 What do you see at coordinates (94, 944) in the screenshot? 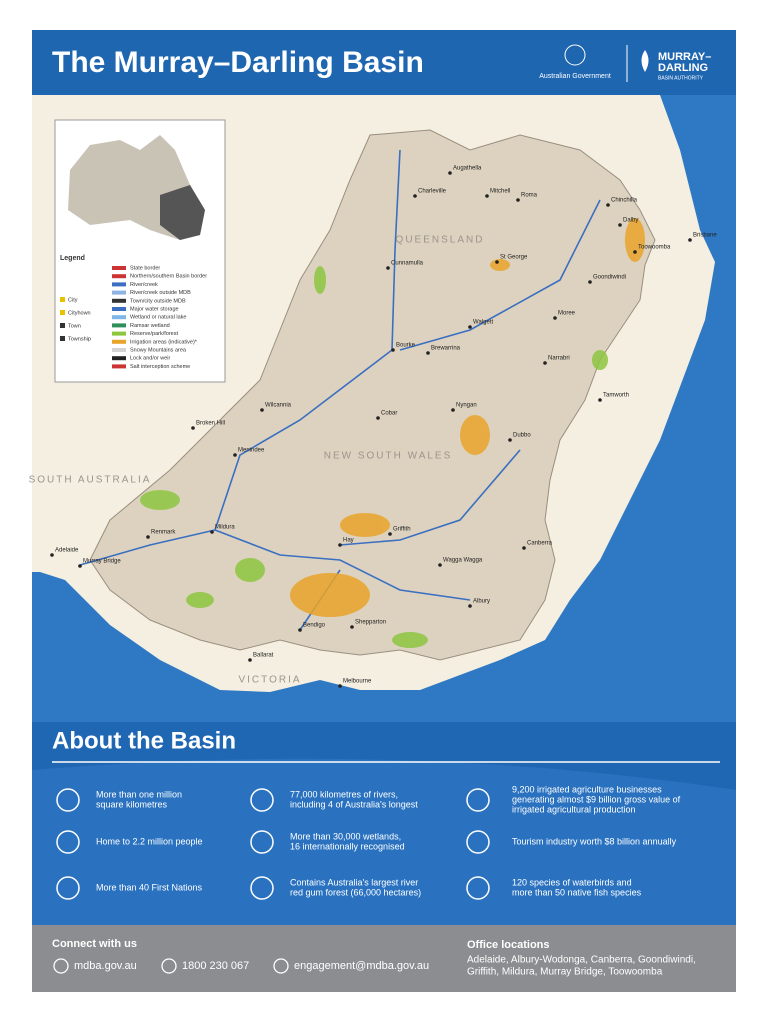
I see `connect-title: Connect with us` at bounding box center [94, 944].